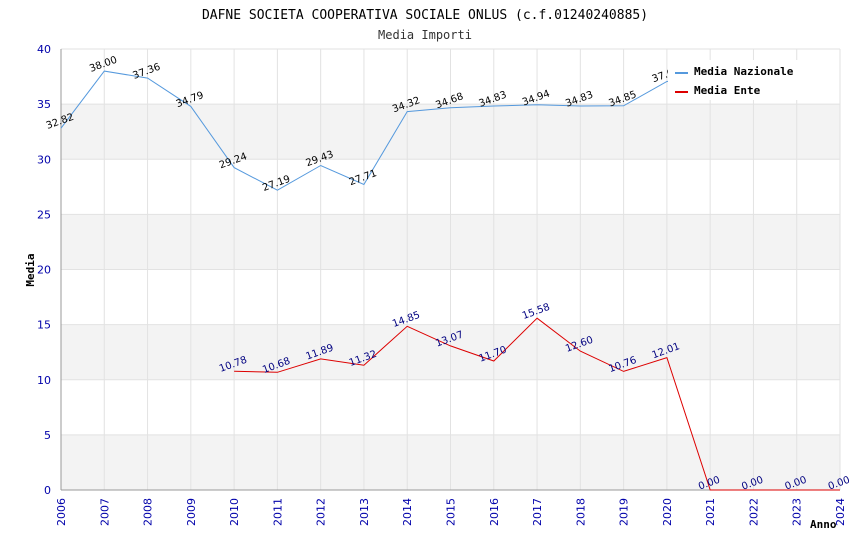 Image resolution: width=850 pixels, height=550 pixels. Describe the element at coordinates (44, 49) in the screenshot. I see `y-tick-label: 40` at that location.